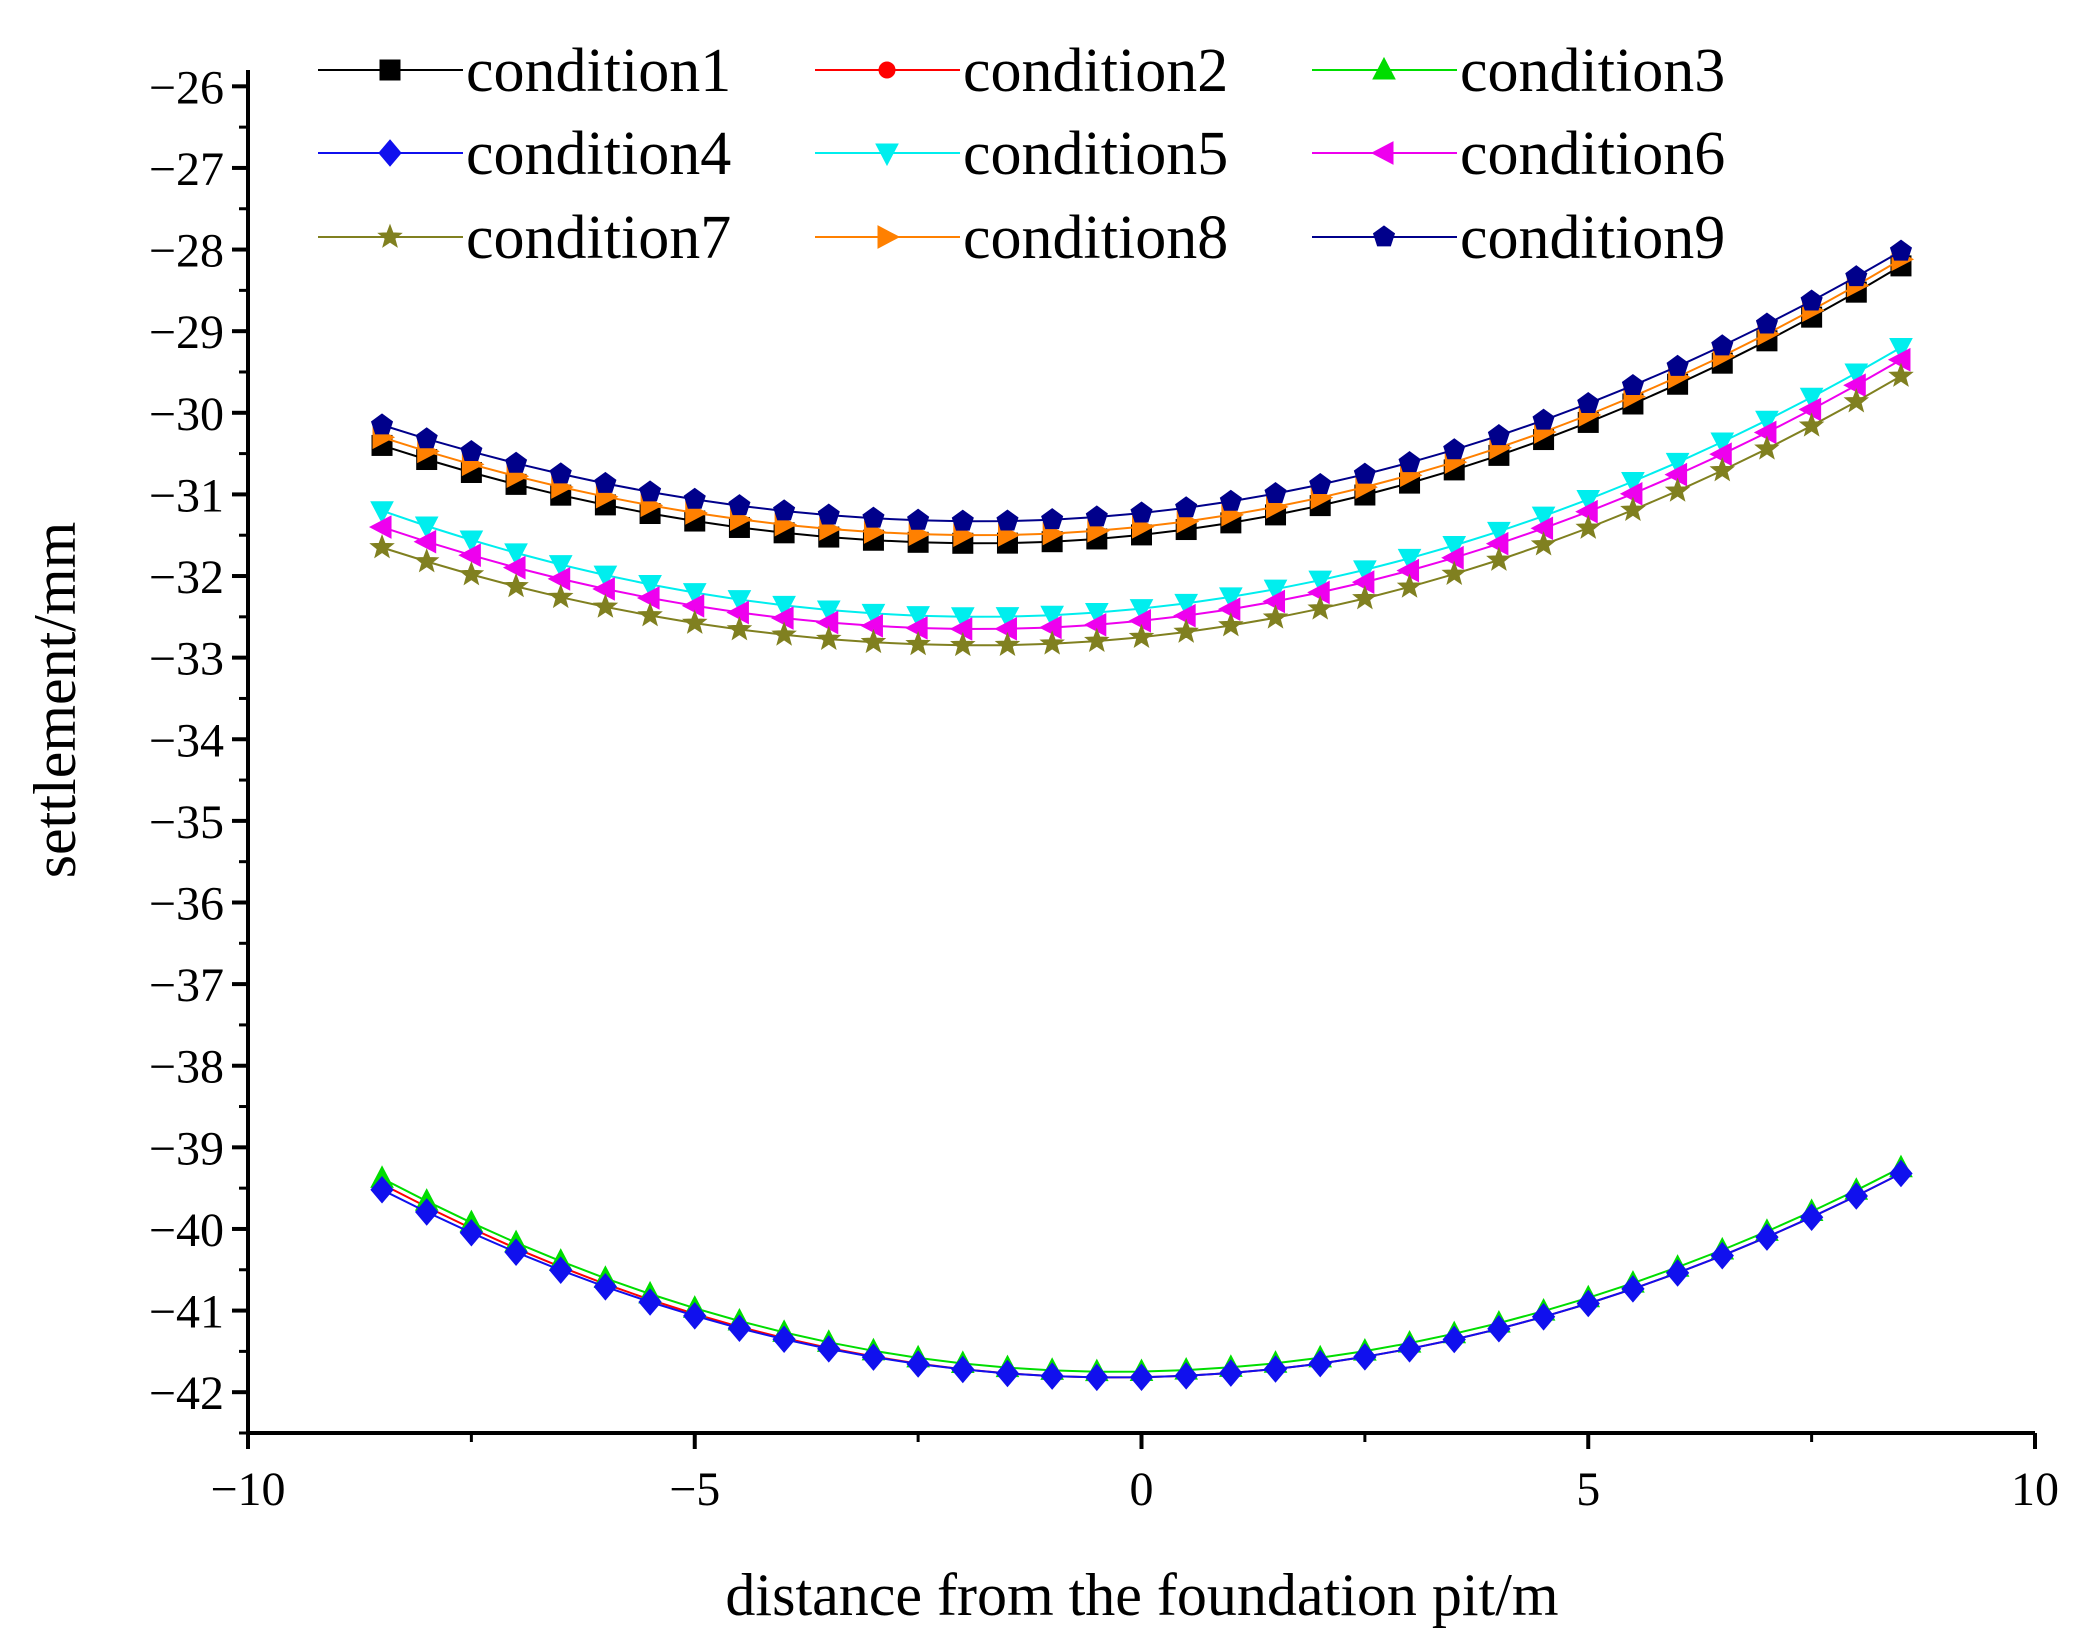 Image resolution: width=2082 pixels, height=1645 pixels. I want to click on x-tick-label: −5, so click(694, 1489).